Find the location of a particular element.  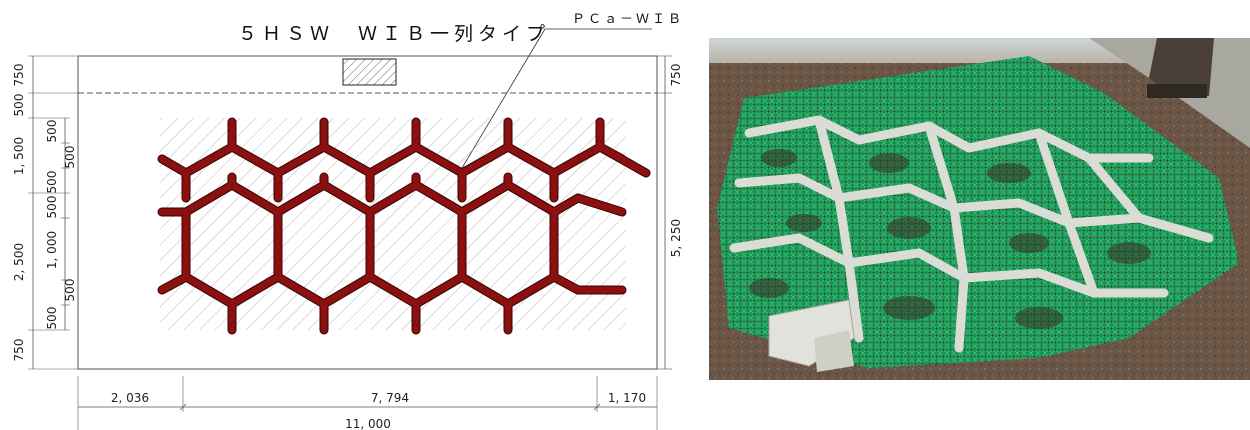

dim-bottom-7794: 7, 794 is located at coordinates (390, 398).